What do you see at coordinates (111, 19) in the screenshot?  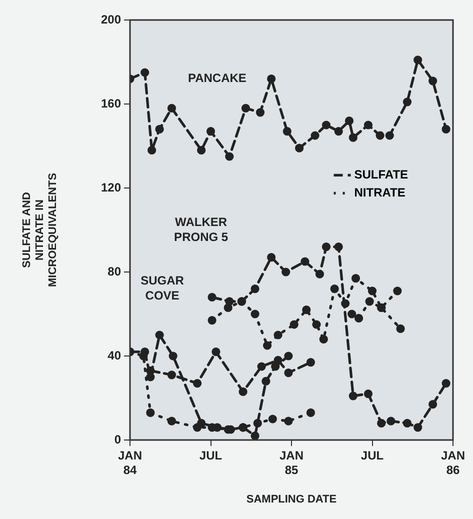 I see `y-tick-label: 200` at bounding box center [111, 19].